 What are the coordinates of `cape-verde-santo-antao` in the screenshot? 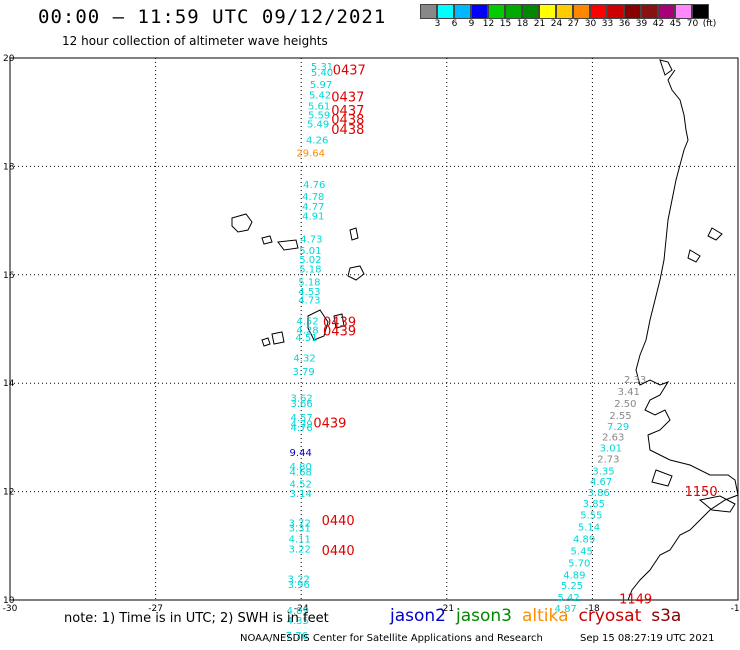 It's located at (242, 223).